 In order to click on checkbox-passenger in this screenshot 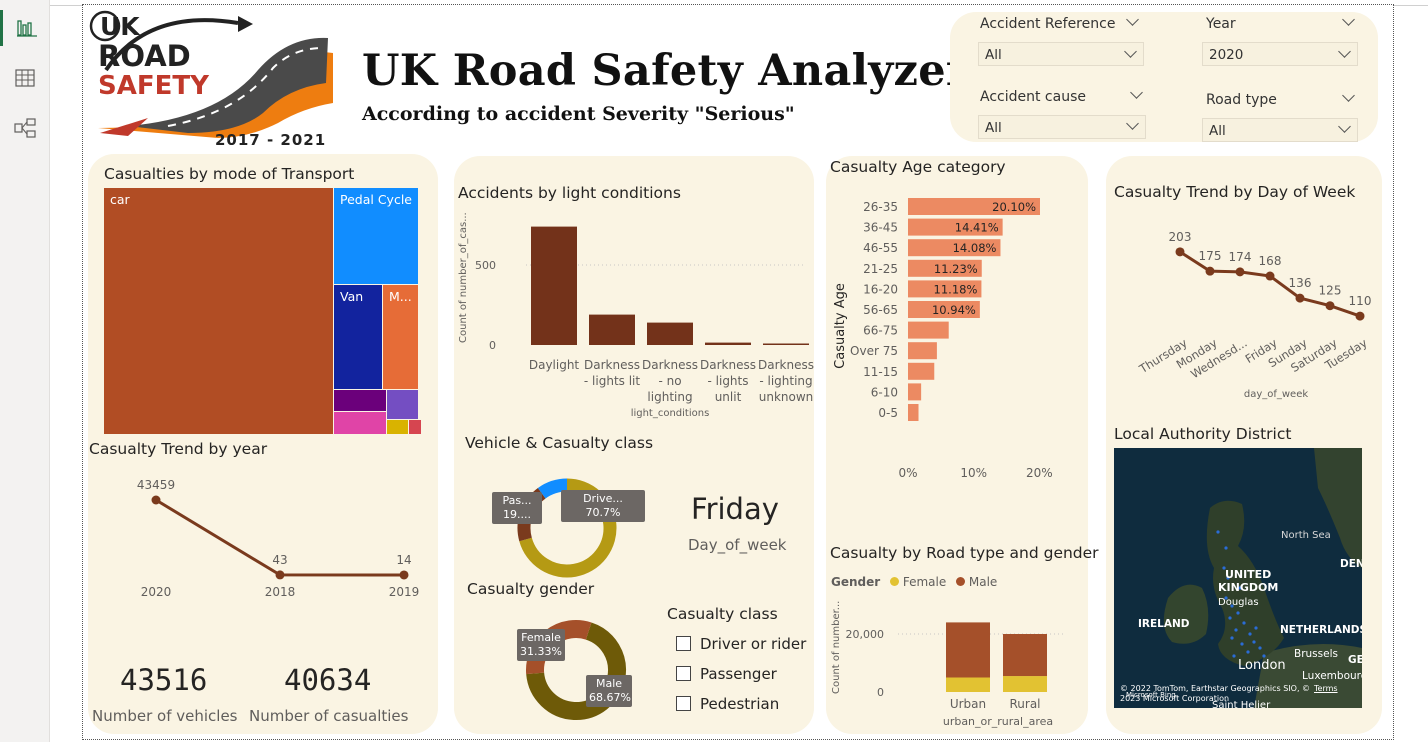, I will do `click(683, 673)`.